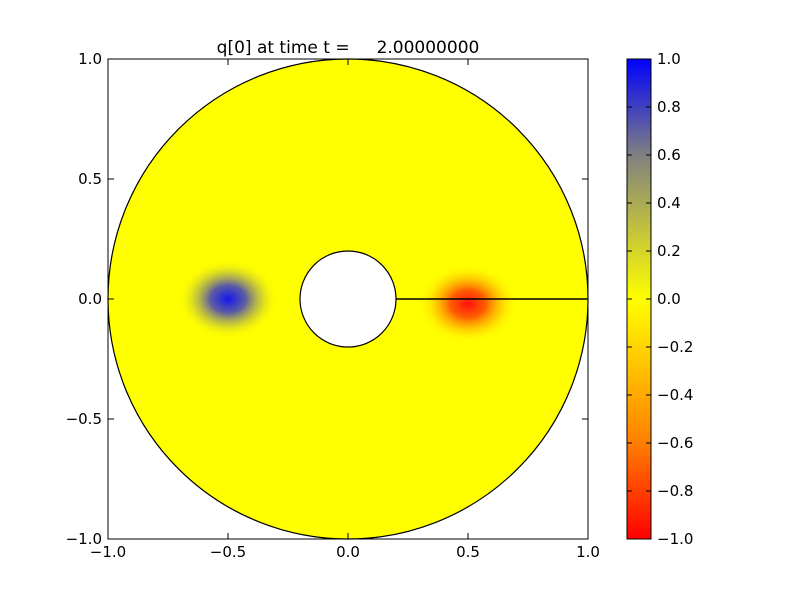 The height and width of the screenshot is (600, 800). What do you see at coordinates (675, 491) in the screenshot?
I see `colorbar-tick-label: −0.8` at bounding box center [675, 491].